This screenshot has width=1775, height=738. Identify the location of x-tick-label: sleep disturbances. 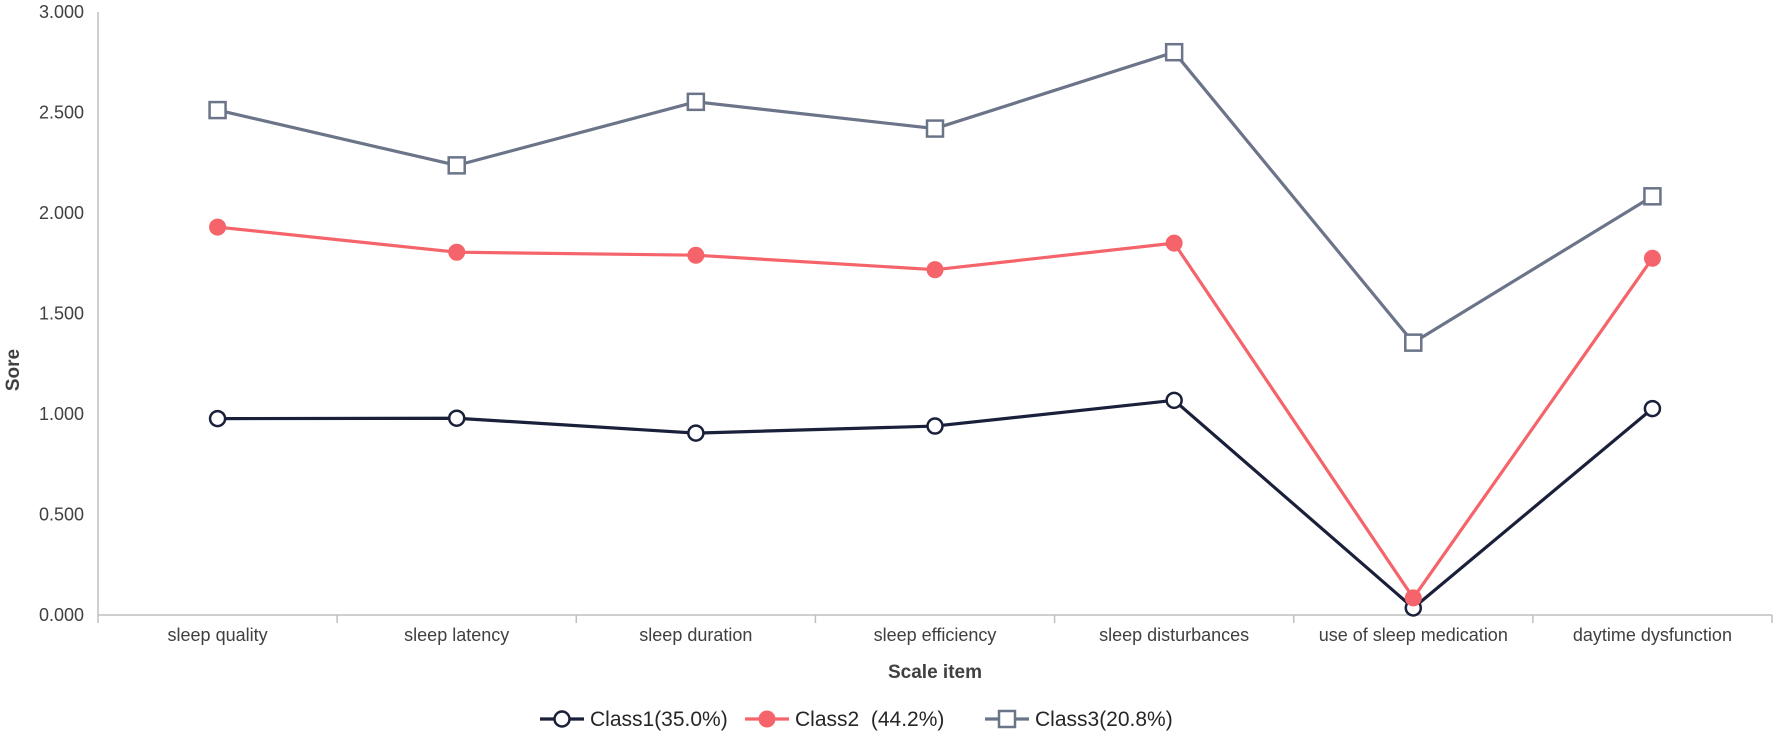
(1174, 635).